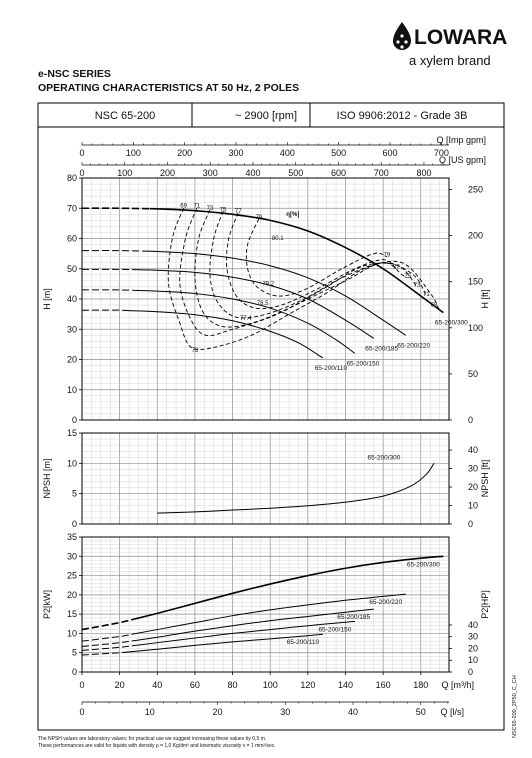 This screenshot has width=532, height=758. Describe the element at coordinates (233, 685) in the screenshot. I see `x-tick-label: 80` at that location.